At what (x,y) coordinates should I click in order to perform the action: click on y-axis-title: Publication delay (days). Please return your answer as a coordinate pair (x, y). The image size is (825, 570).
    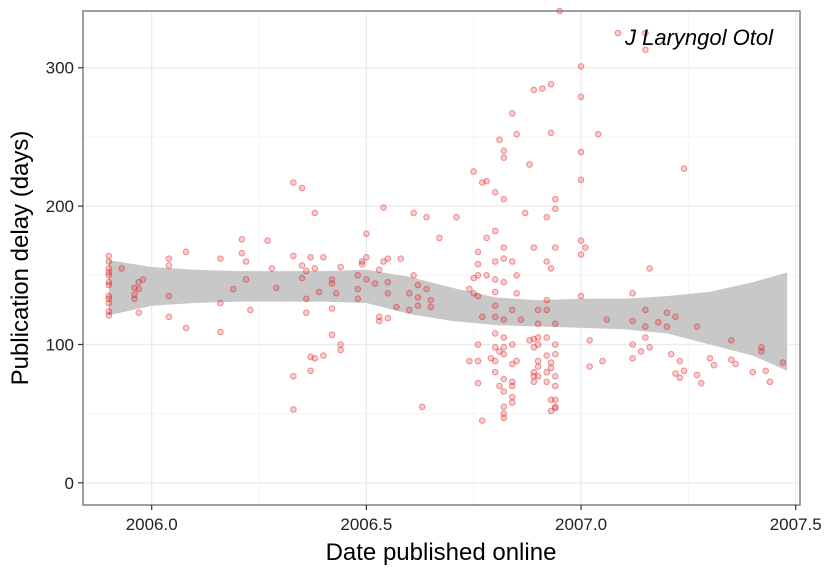
    Looking at the image, I should click on (20, 258).